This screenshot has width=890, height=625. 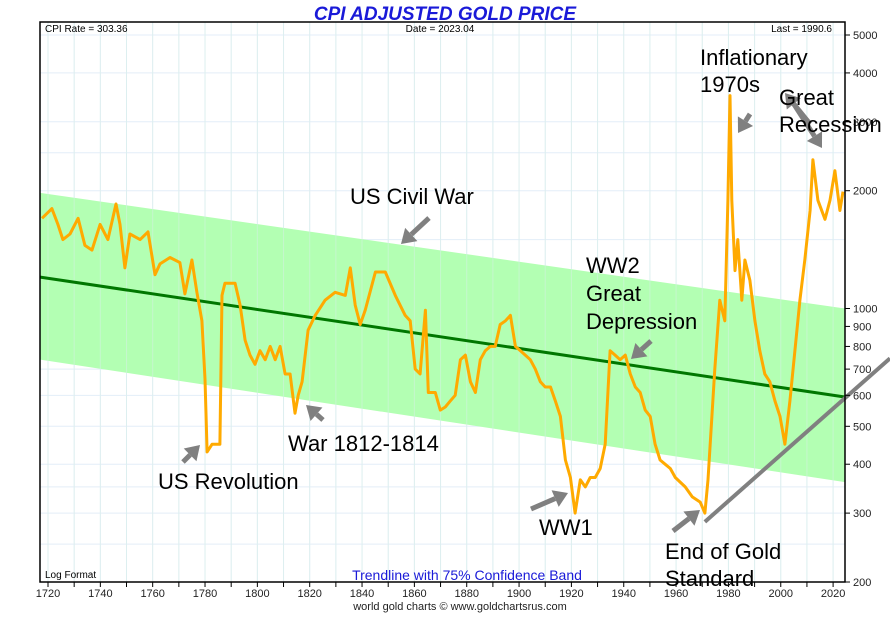 I want to click on y-tick-label: 3000, so click(x=865, y=123).